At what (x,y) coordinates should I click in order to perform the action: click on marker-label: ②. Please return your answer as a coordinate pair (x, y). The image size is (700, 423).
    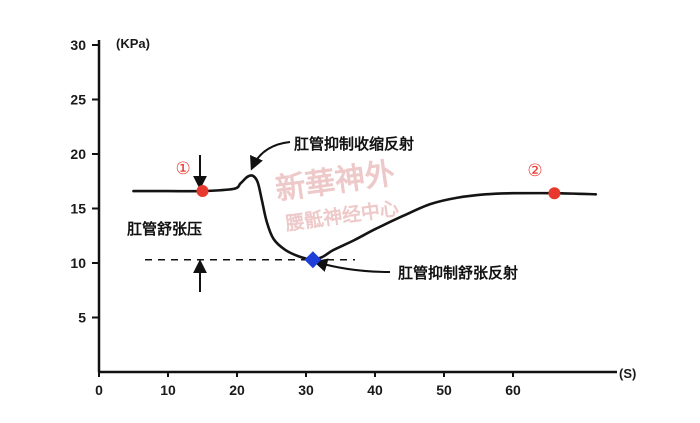
    Looking at the image, I should click on (534, 171).